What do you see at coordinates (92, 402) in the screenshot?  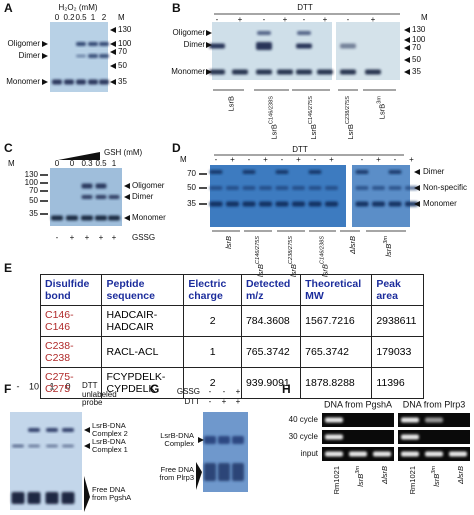 I see `treatment-label: probe` at bounding box center [92, 402].